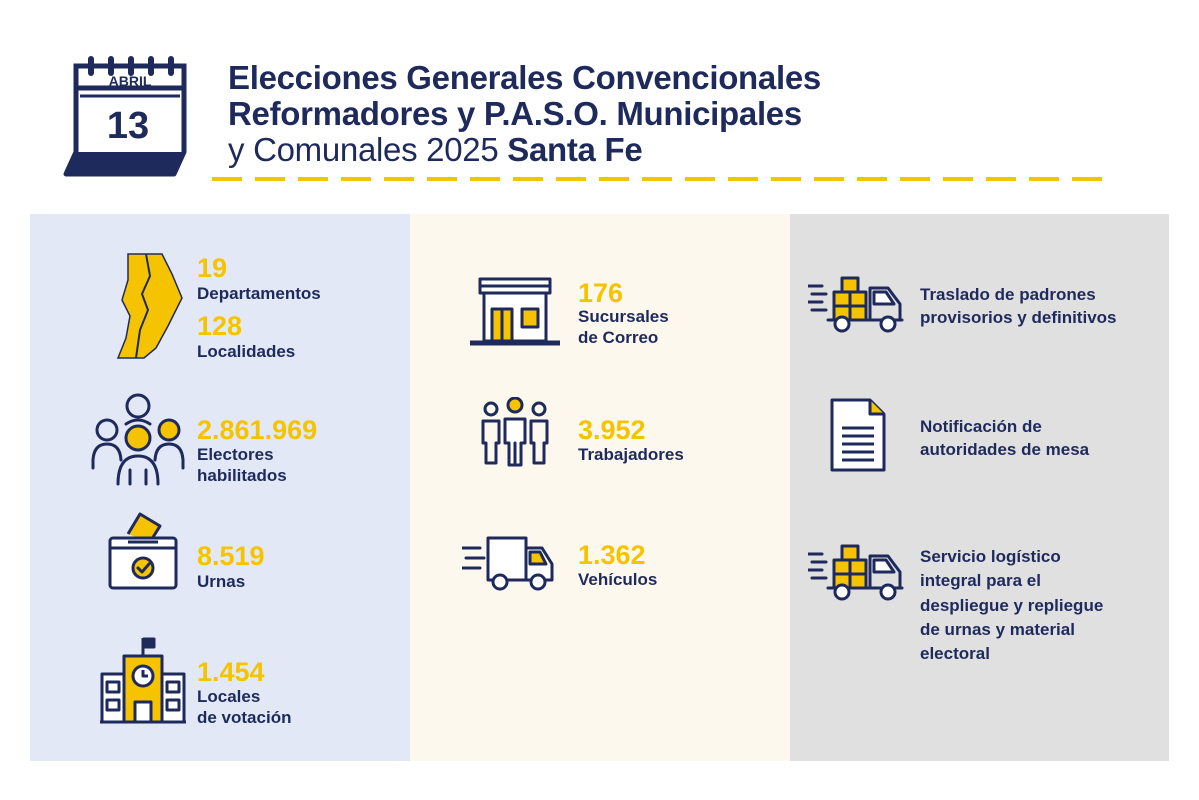 This screenshot has height=800, width=1199. I want to click on ballot-boxes-count: 8.519, so click(231, 556).